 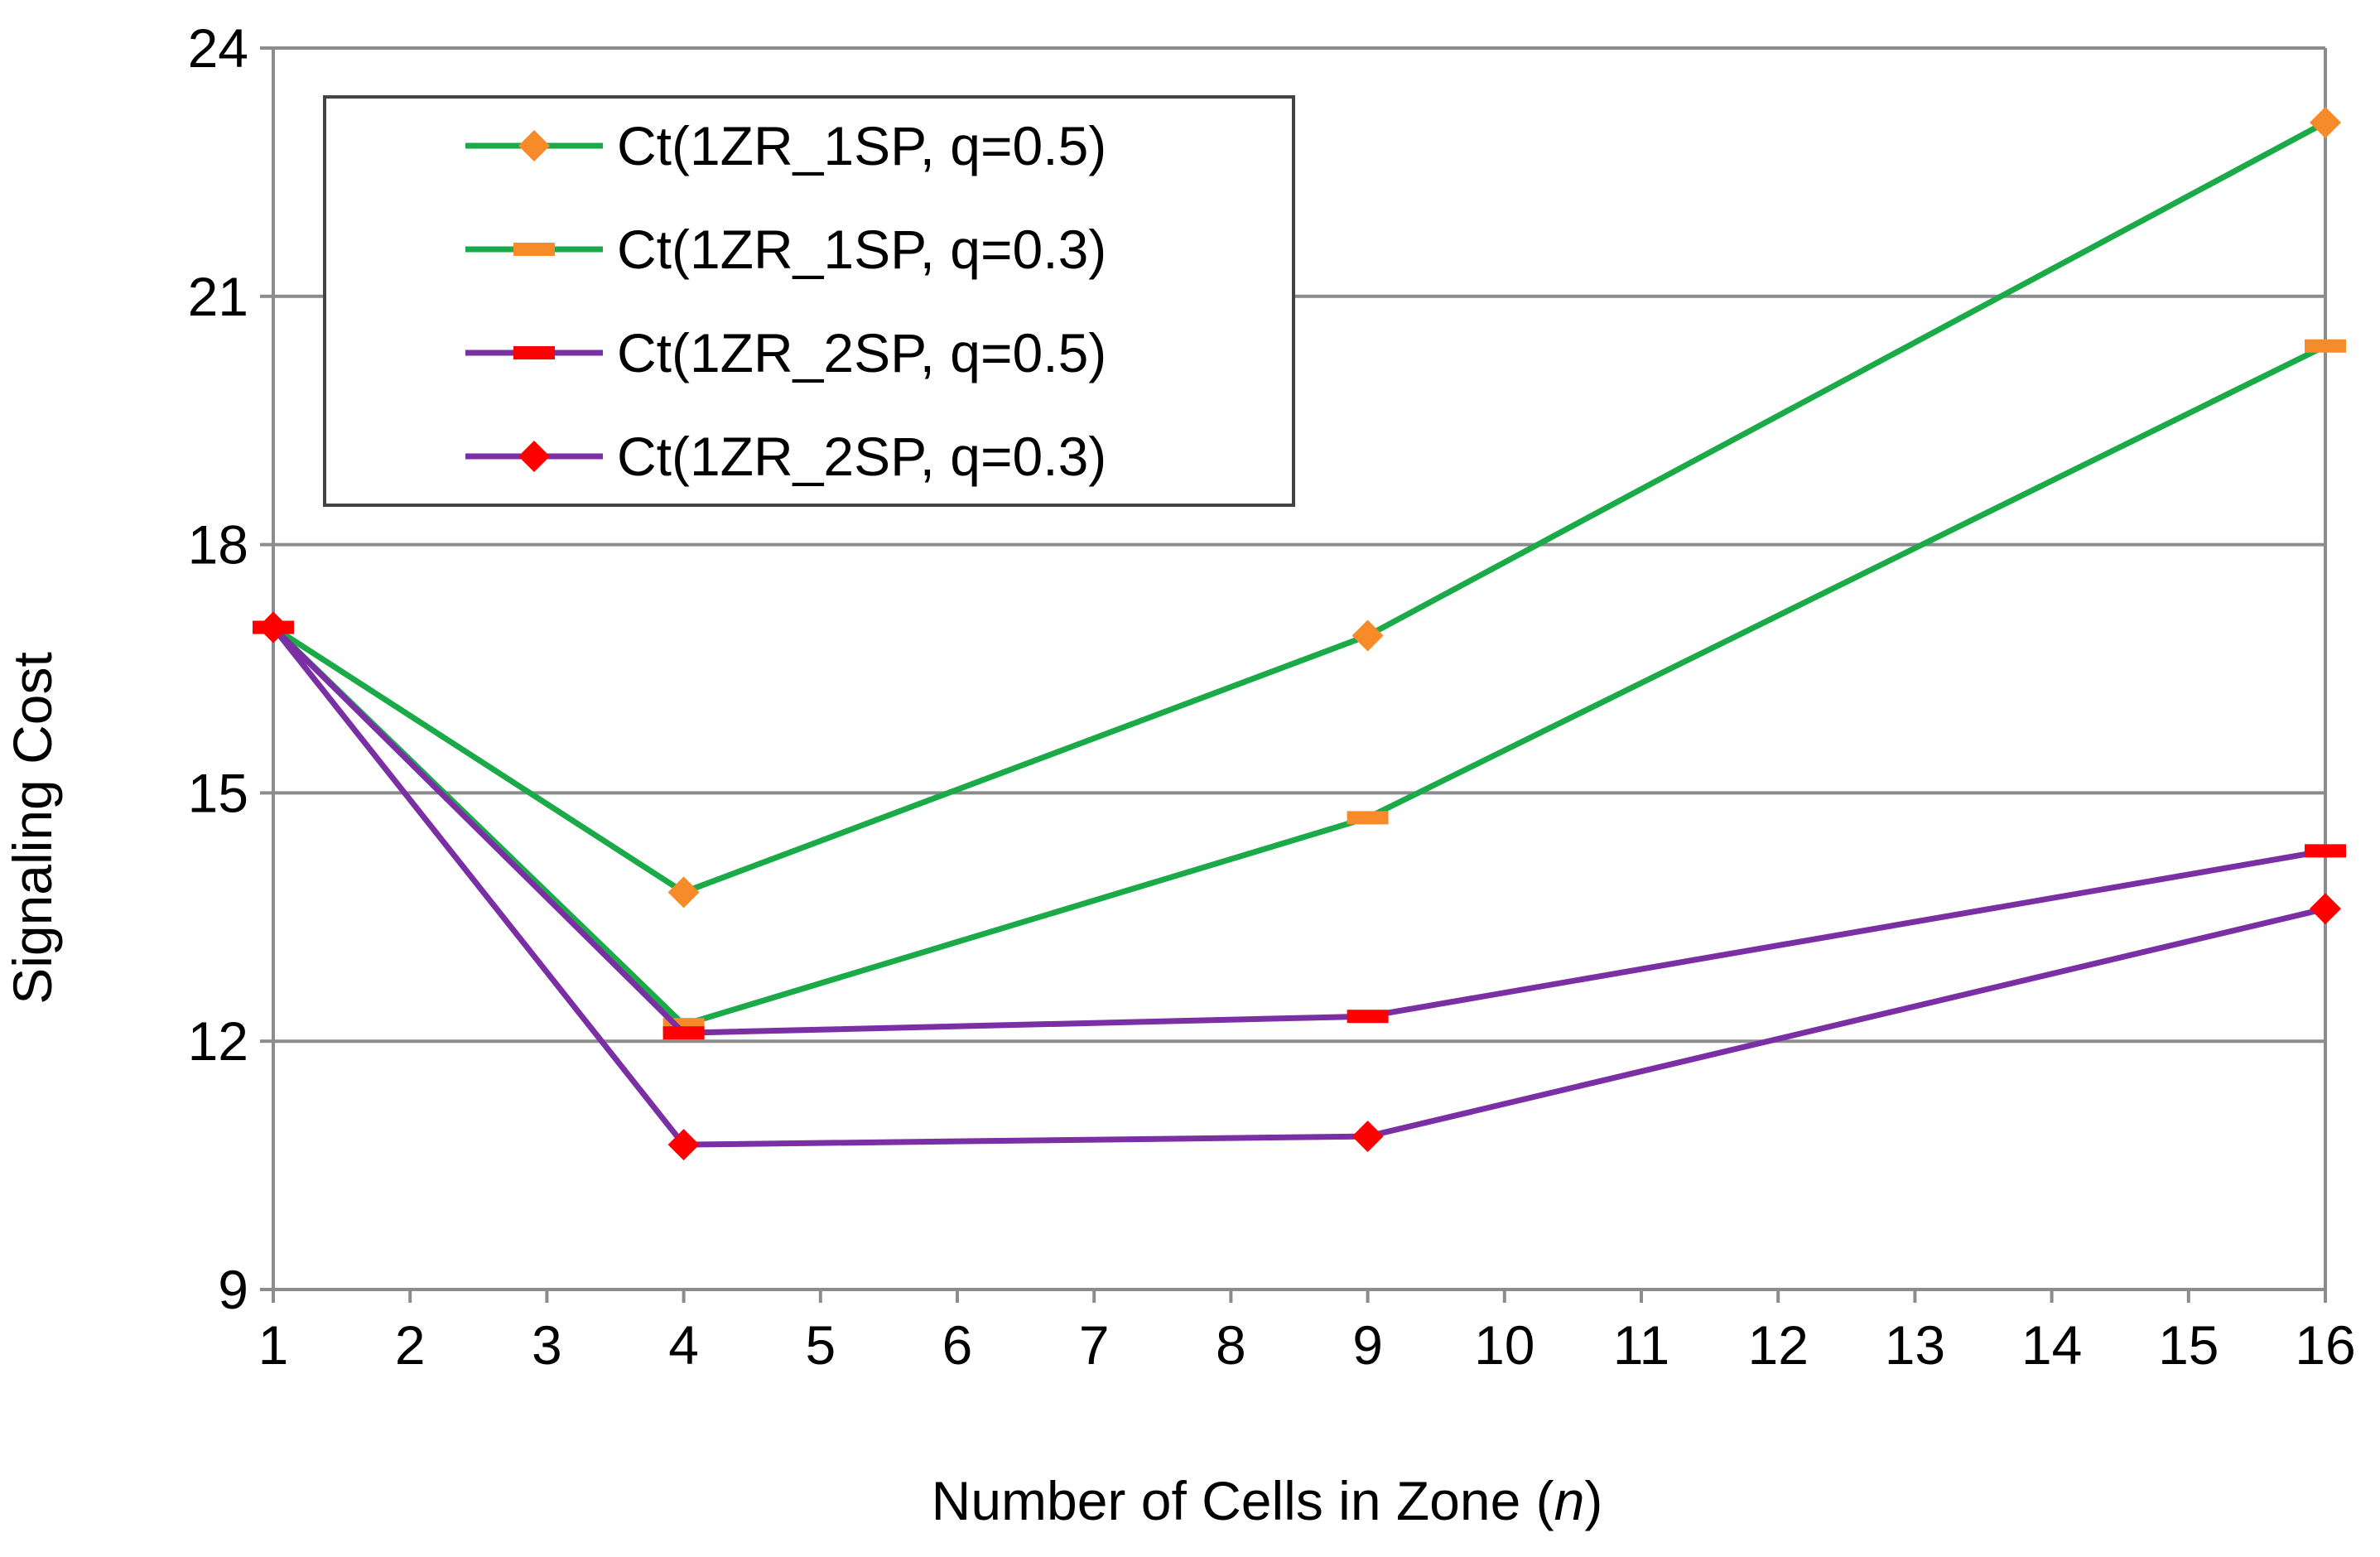 What do you see at coordinates (1367, 1345) in the screenshot?
I see `x-tick-label-9: 9` at bounding box center [1367, 1345].